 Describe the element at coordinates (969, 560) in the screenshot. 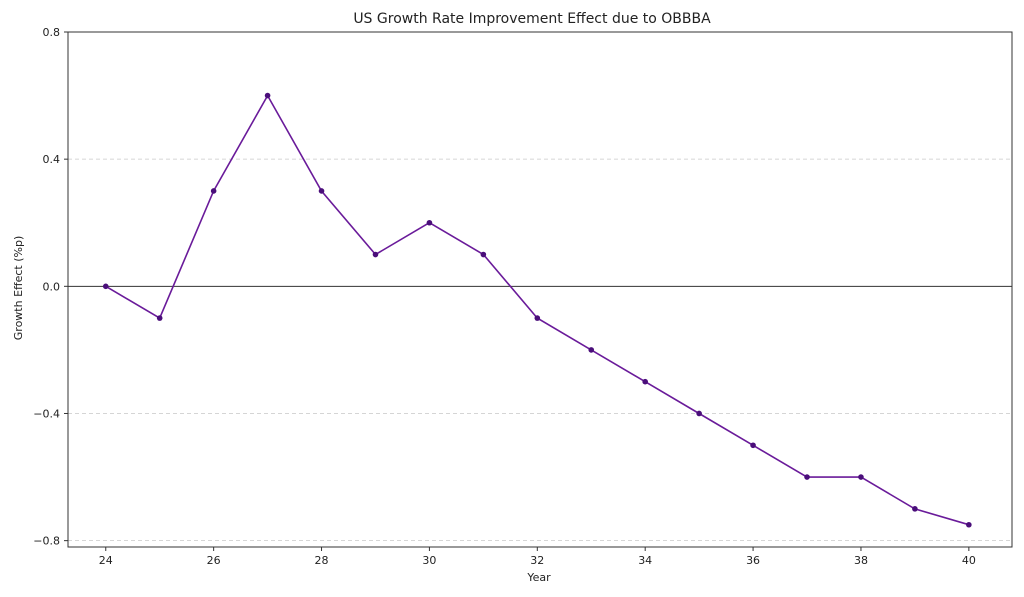

I see `x-tick-label: 40` at that location.